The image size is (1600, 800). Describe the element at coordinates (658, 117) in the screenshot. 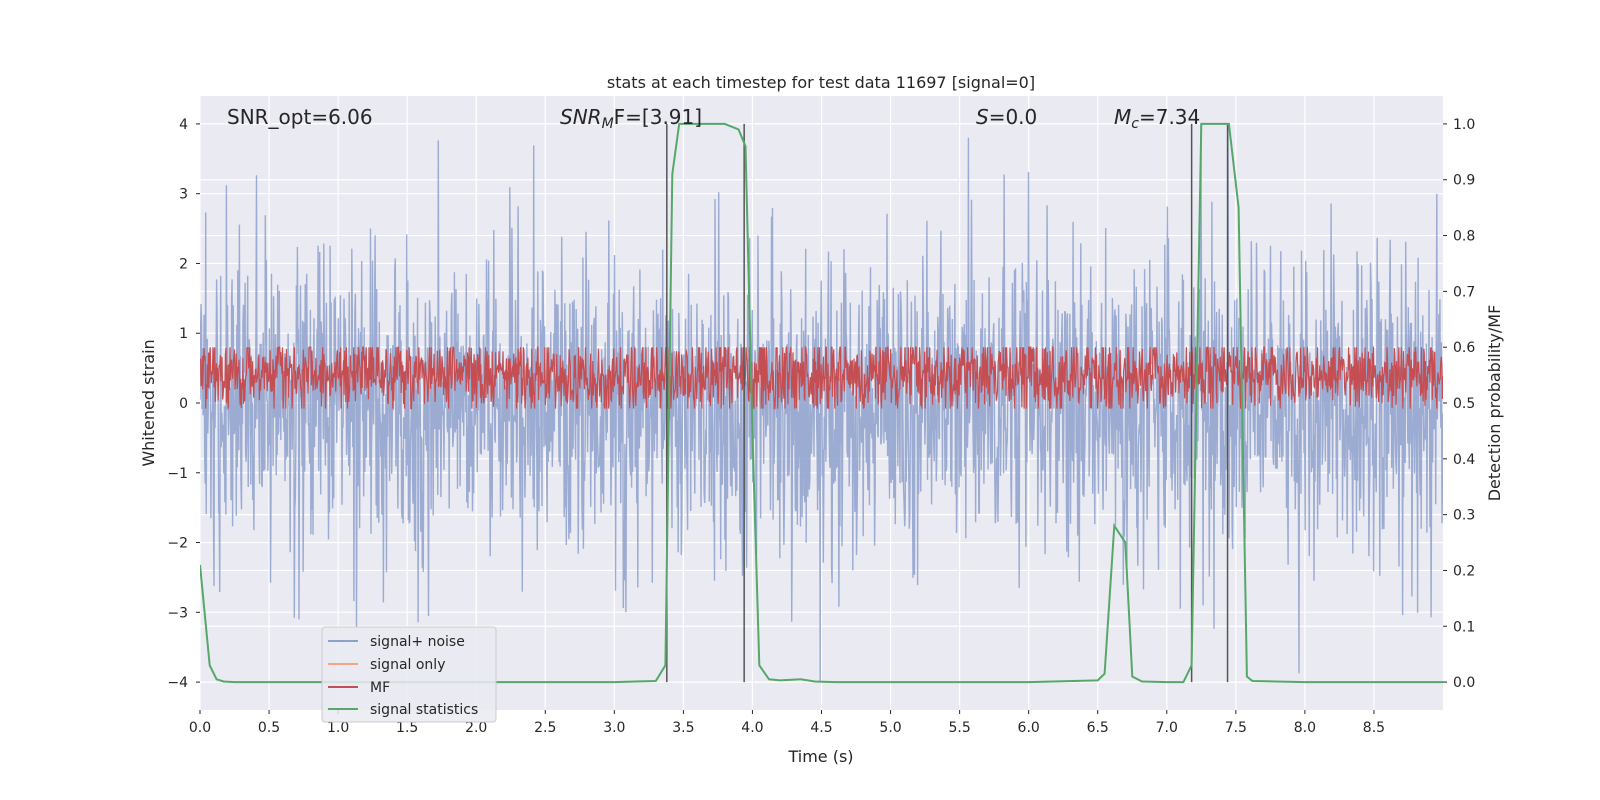

I see `annotation-snr-mf-rest: F=[3.91]` at that location.